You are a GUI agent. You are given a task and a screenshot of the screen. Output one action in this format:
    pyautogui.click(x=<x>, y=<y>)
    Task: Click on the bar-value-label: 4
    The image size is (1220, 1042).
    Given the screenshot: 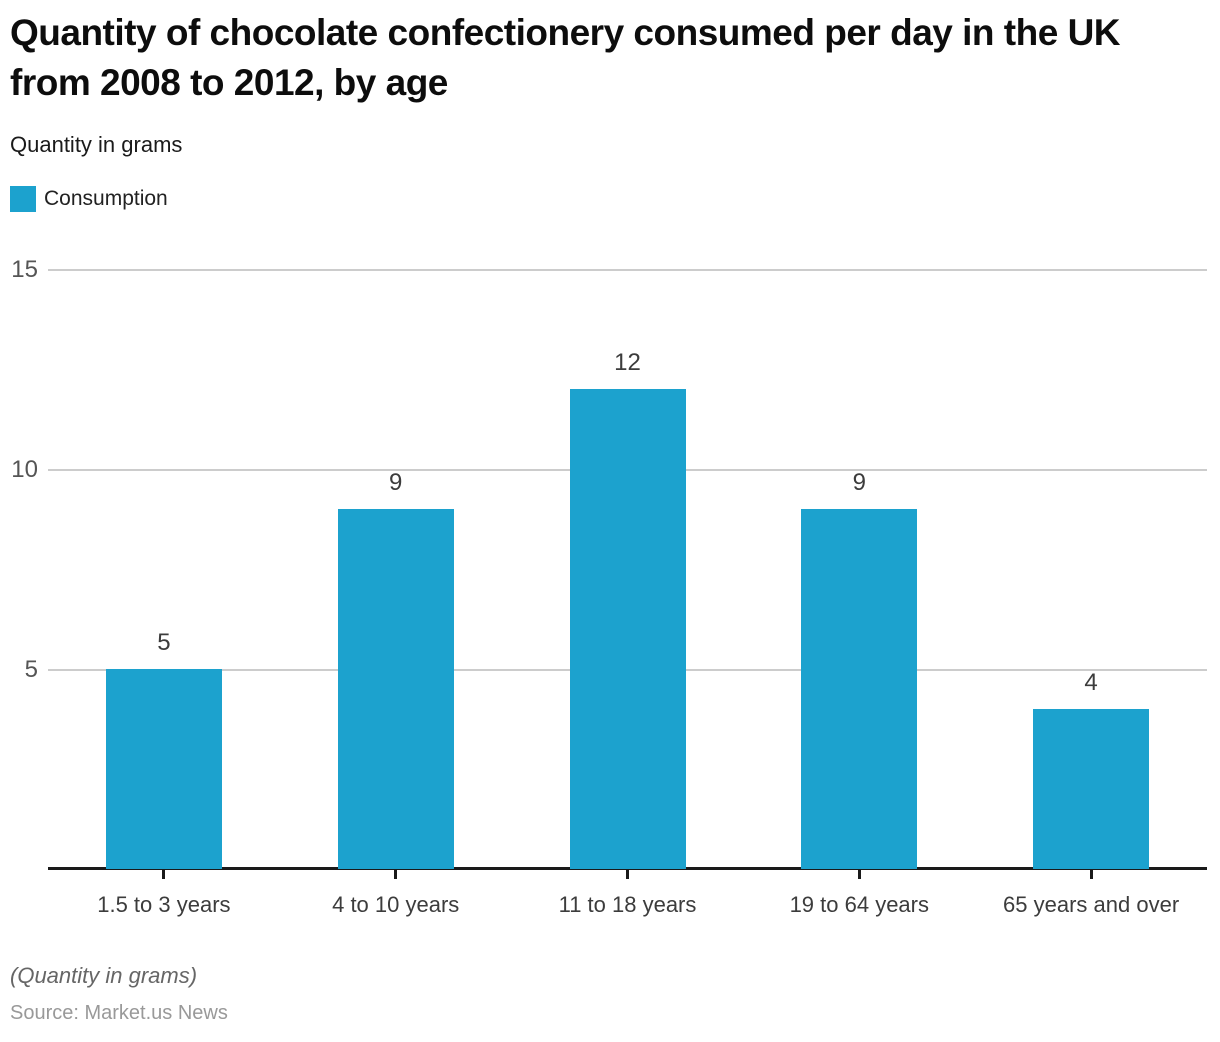 What is the action you would take?
    pyautogui.click(x=1091, y=682)
    